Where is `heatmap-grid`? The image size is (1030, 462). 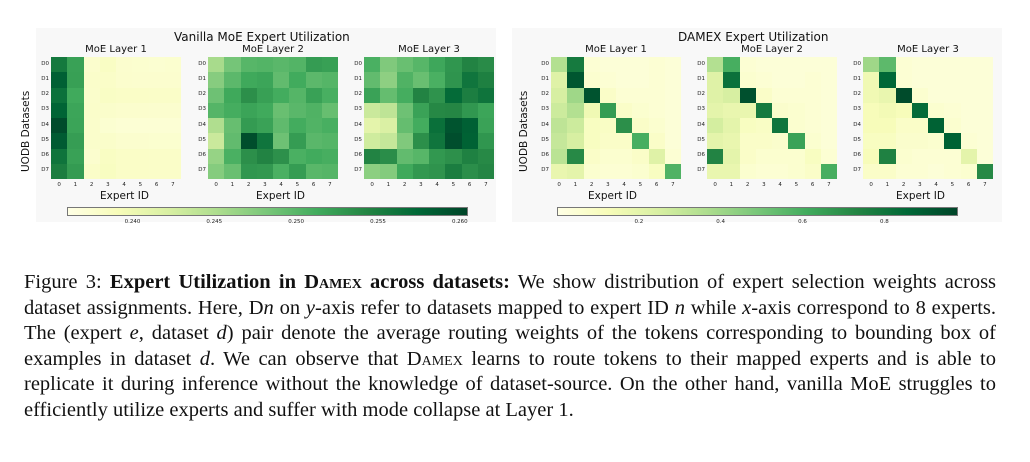
heatmap-grid is located at coordinates (273, 118).